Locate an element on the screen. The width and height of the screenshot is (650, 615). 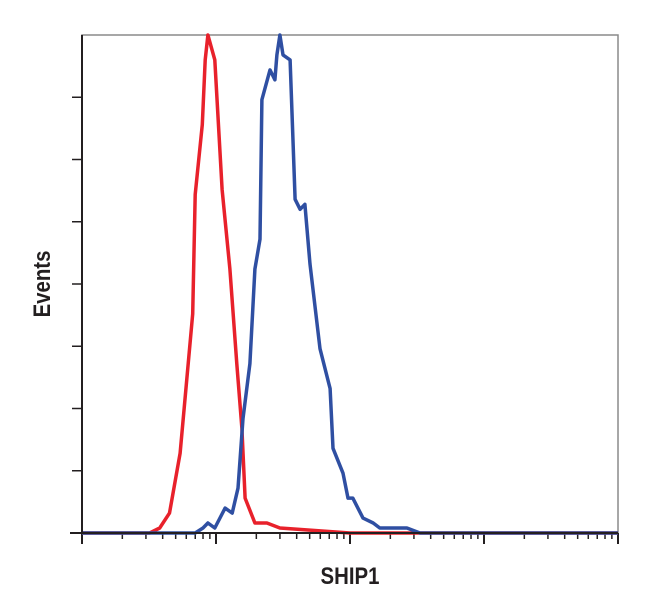
x-axis-label: SHIP1 is located at coordinates (350, 575).